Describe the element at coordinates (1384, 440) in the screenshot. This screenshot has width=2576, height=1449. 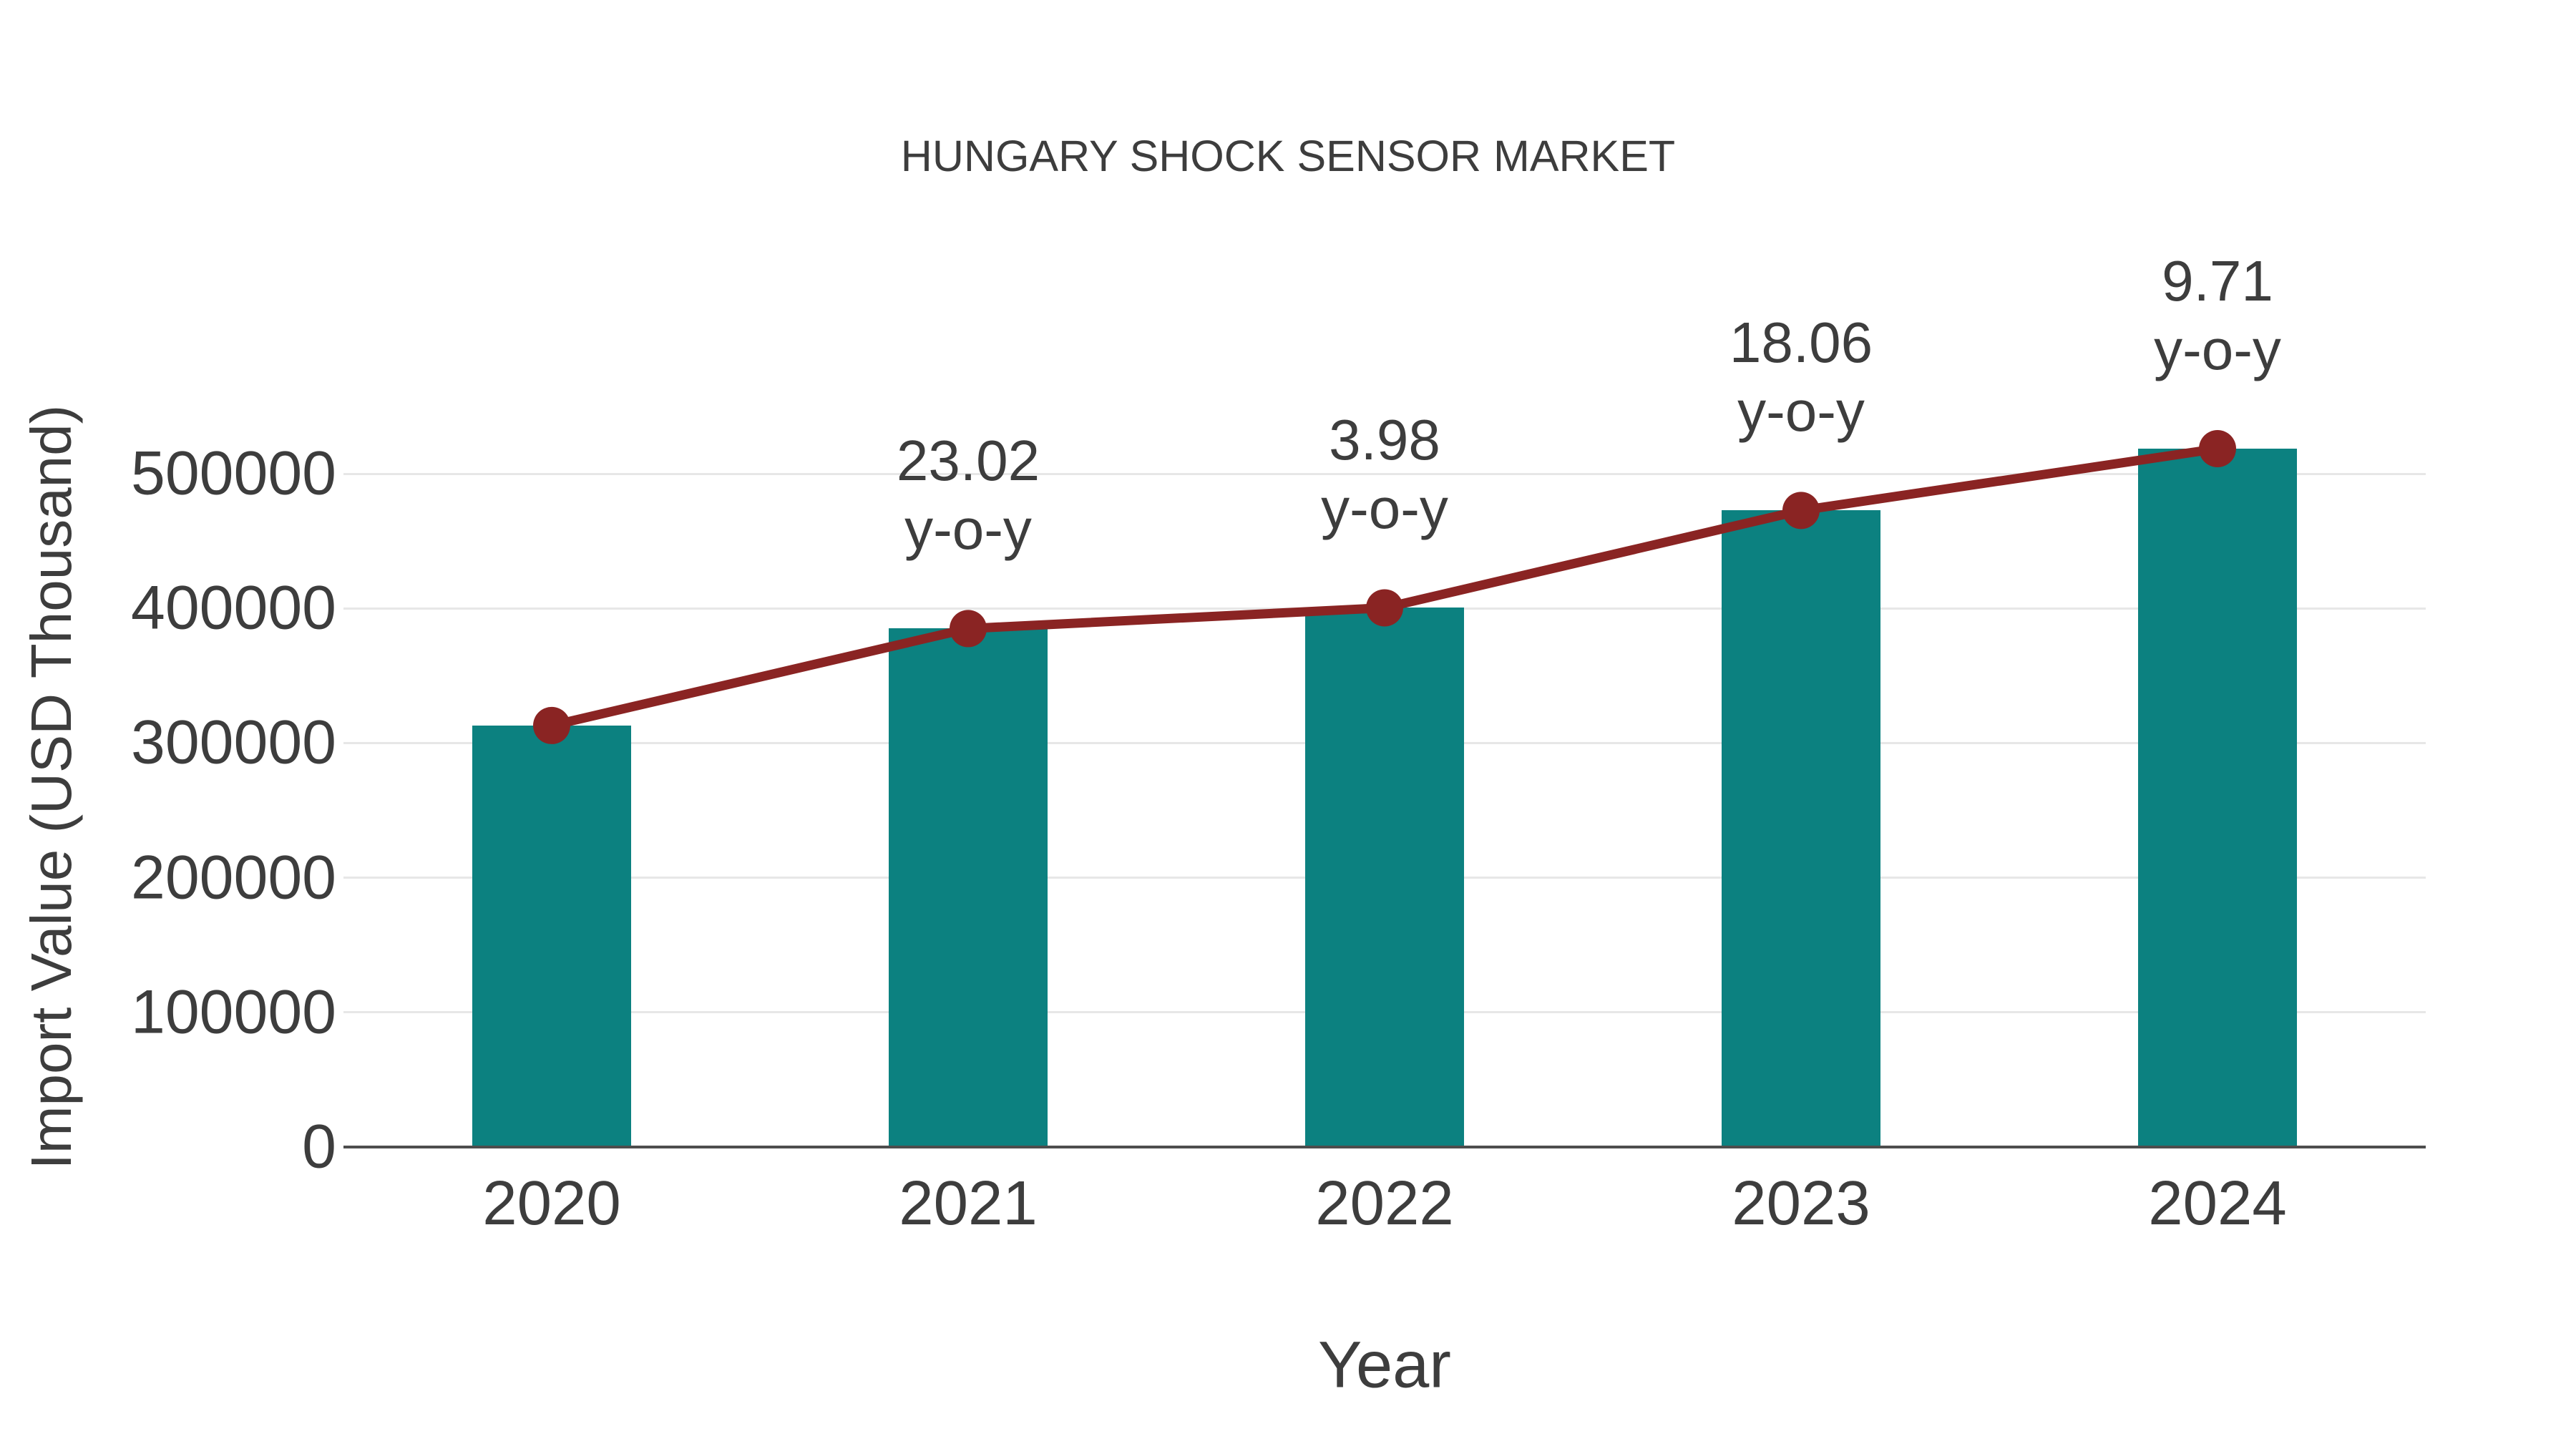
I see `annotation-value-2022: 3.98` at that location.